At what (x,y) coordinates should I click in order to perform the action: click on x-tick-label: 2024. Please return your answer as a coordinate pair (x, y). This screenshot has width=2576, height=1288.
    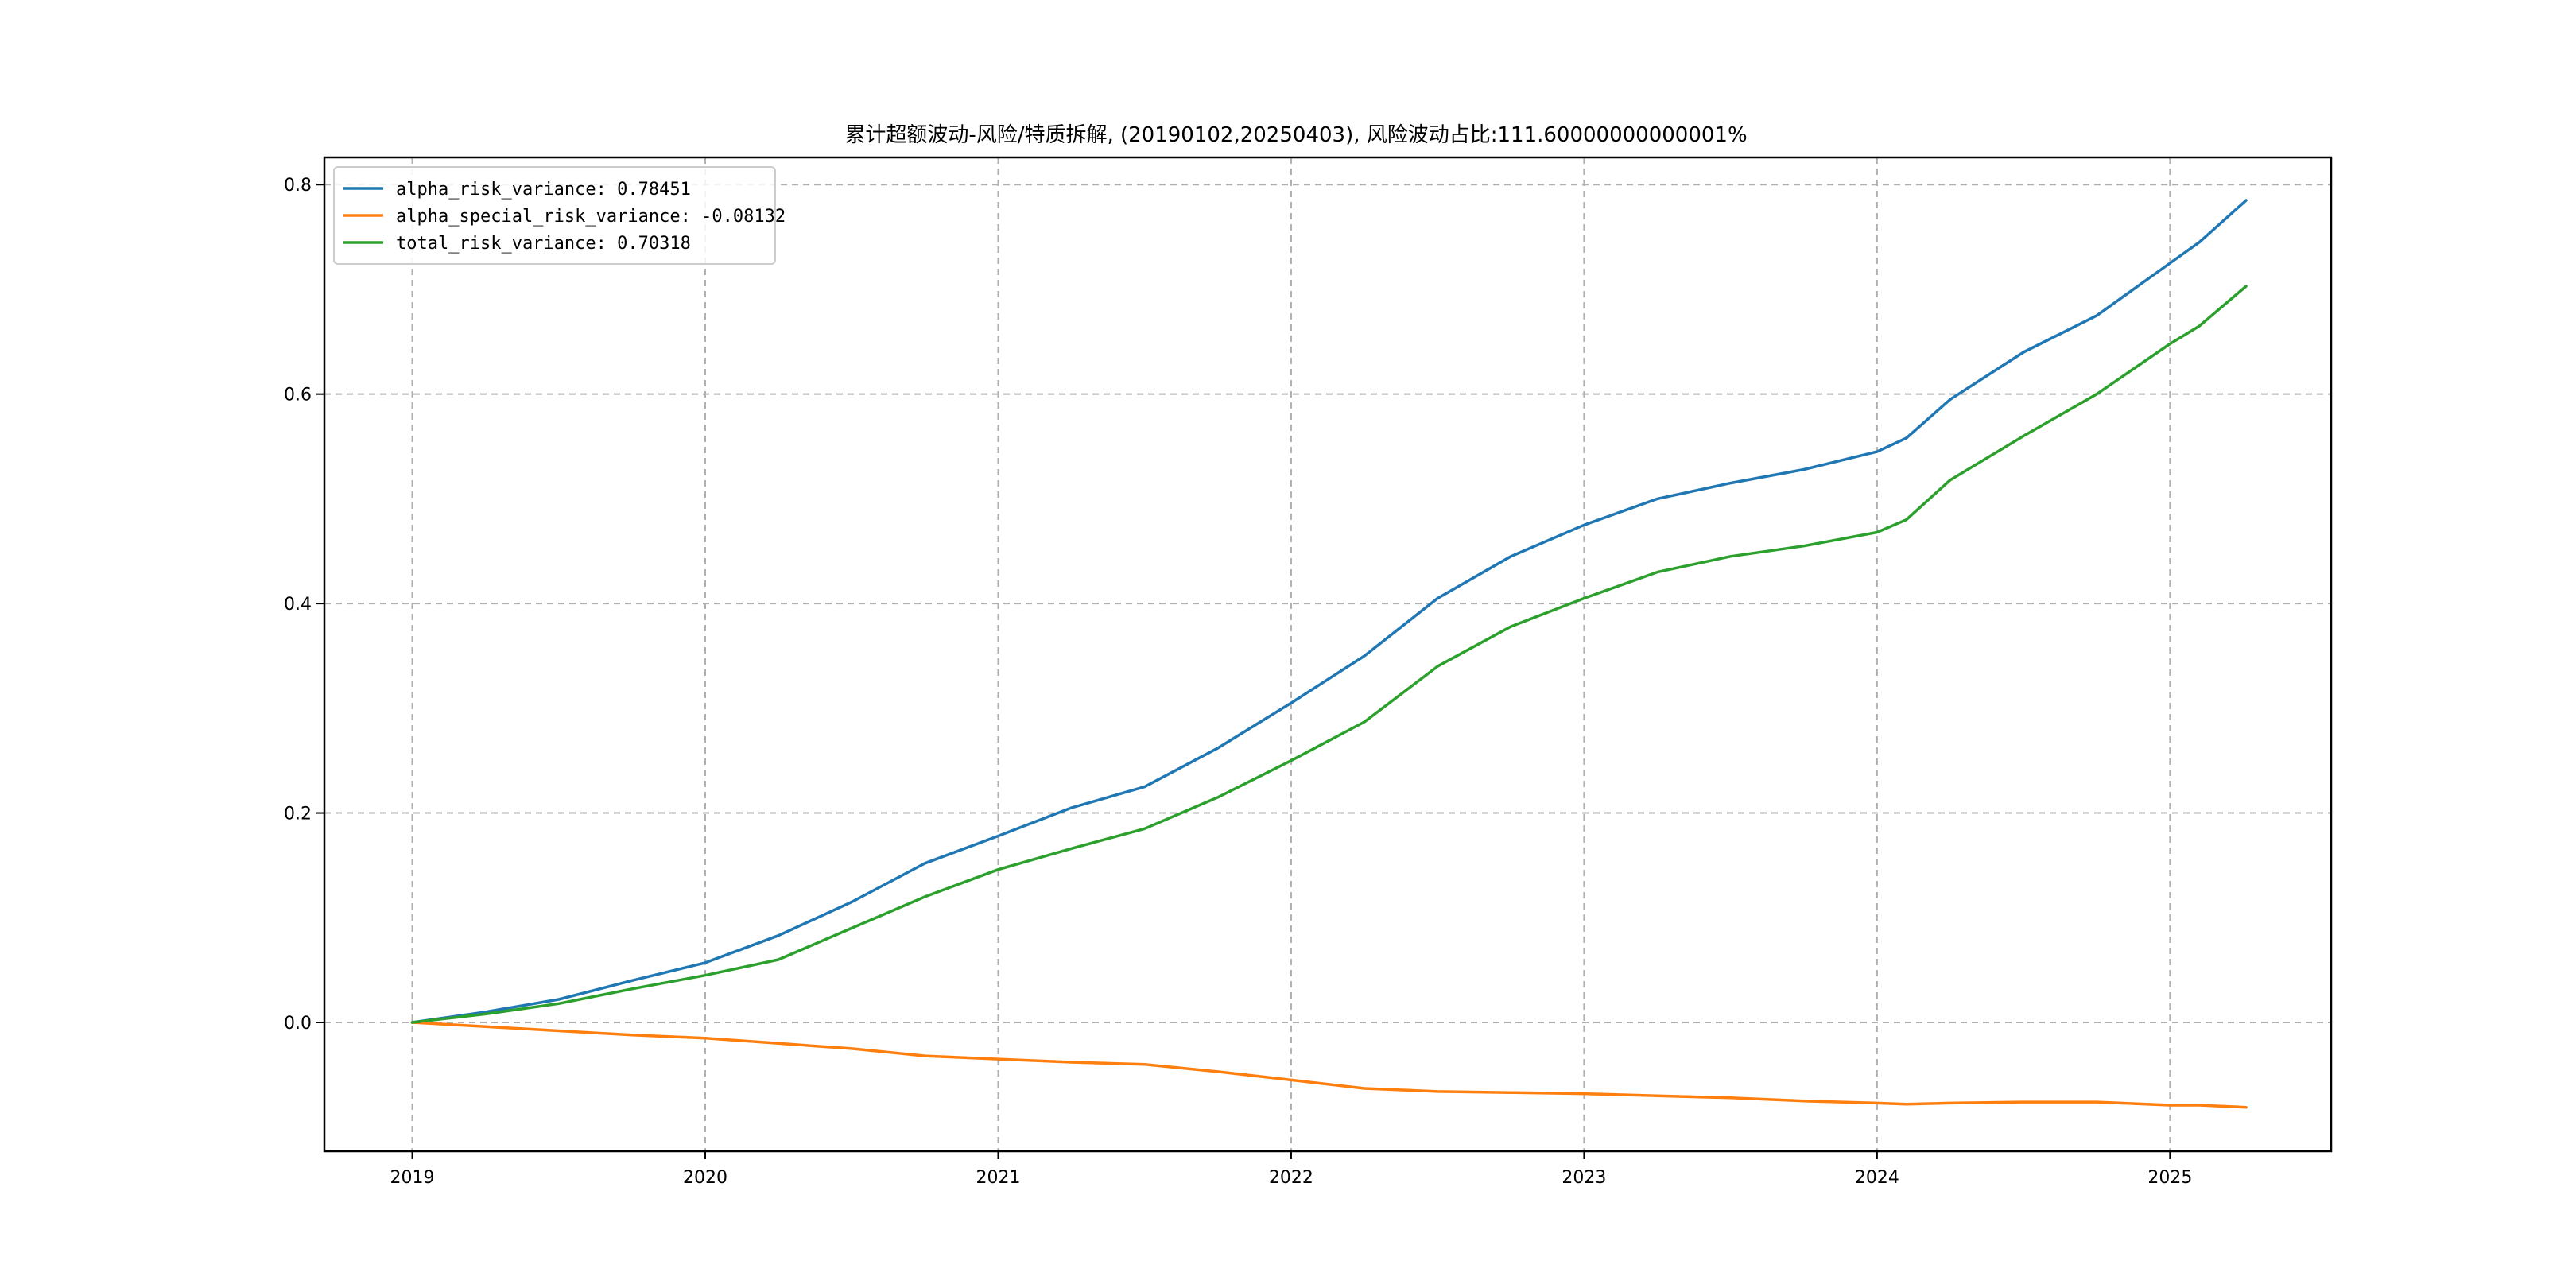
    Looking at the image, I should click on (1877, 1178).